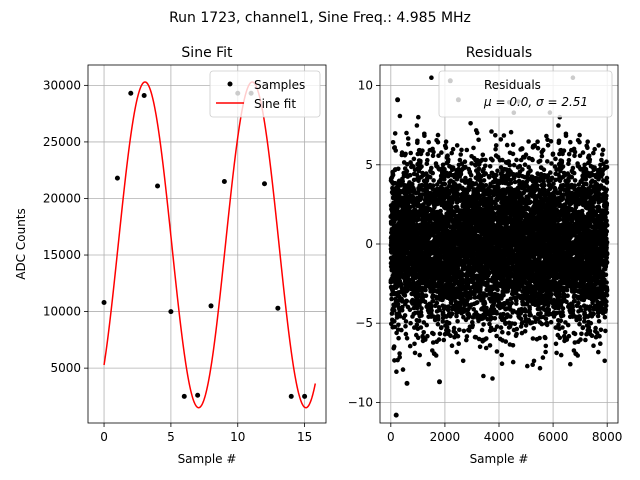  I want to click on legend-sine-fit-label: Sine fit, so click(275, 104).